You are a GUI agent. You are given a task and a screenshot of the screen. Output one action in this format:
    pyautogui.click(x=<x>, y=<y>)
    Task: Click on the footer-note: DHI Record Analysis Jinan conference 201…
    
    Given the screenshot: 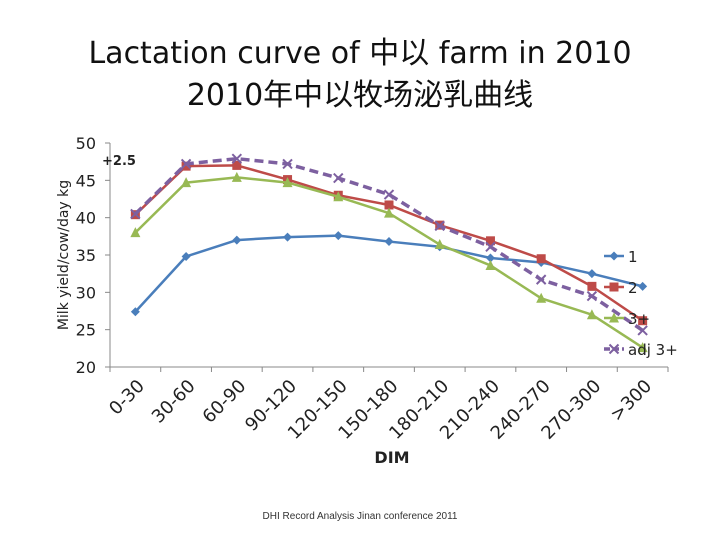 What is the action you would take?
    pyautogui.click(x=360, y=516)
    